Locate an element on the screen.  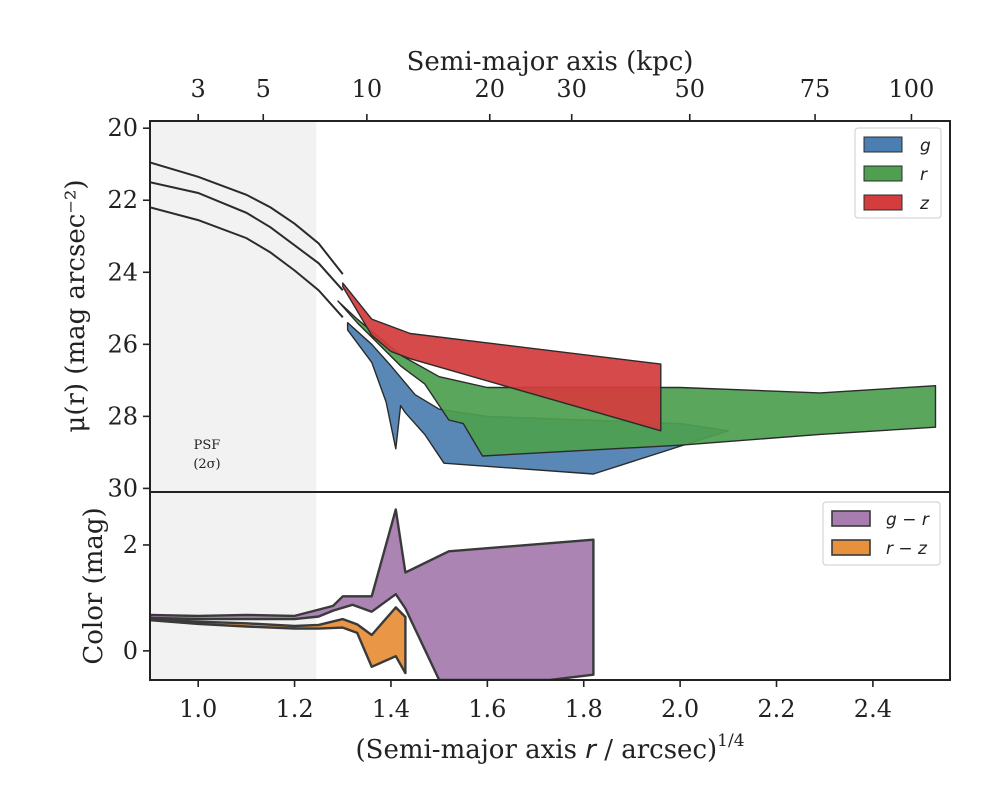
kpc-tick-label: 10 is located at coordinates (367, 89).